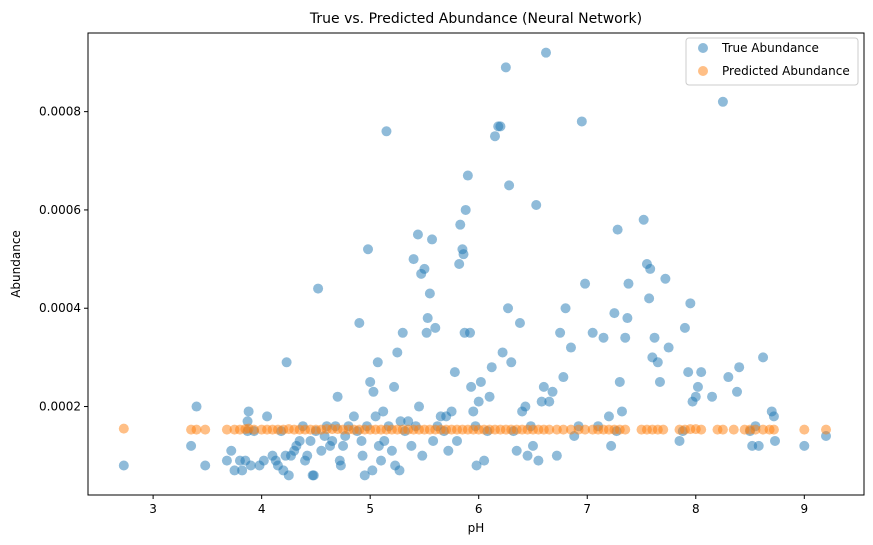  What do you see at coordinates (16, 264) in the screenshot?
I see `y-axis-label: Abundance` at bounding box center [16, 264].